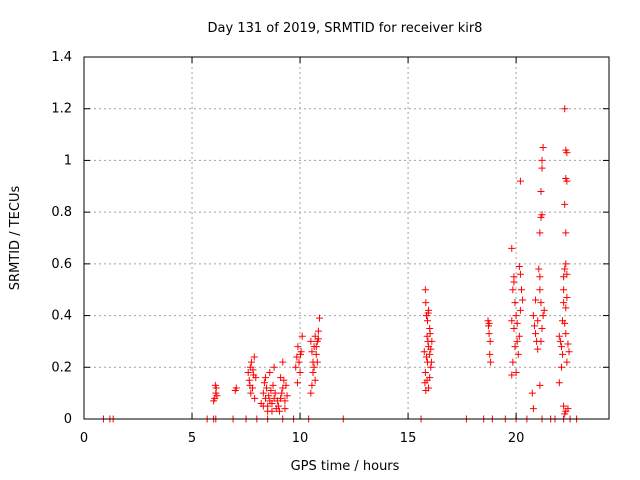  What do you see at coordinates (68, 160) in the screenshot?
I see `y-tick-label: 1` at bounding box center [68, 160].